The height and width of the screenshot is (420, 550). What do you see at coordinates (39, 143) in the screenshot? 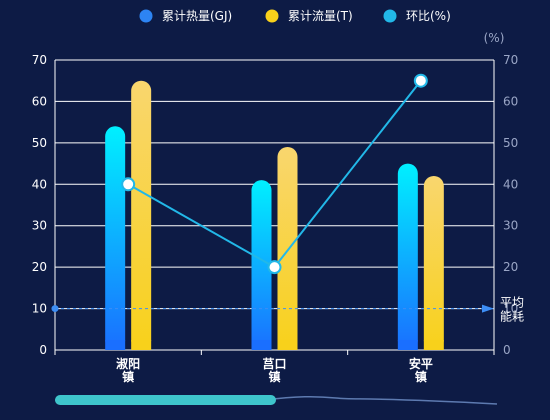
I see `left-axis-tick-label: 50` at bounding box center [39, 143].